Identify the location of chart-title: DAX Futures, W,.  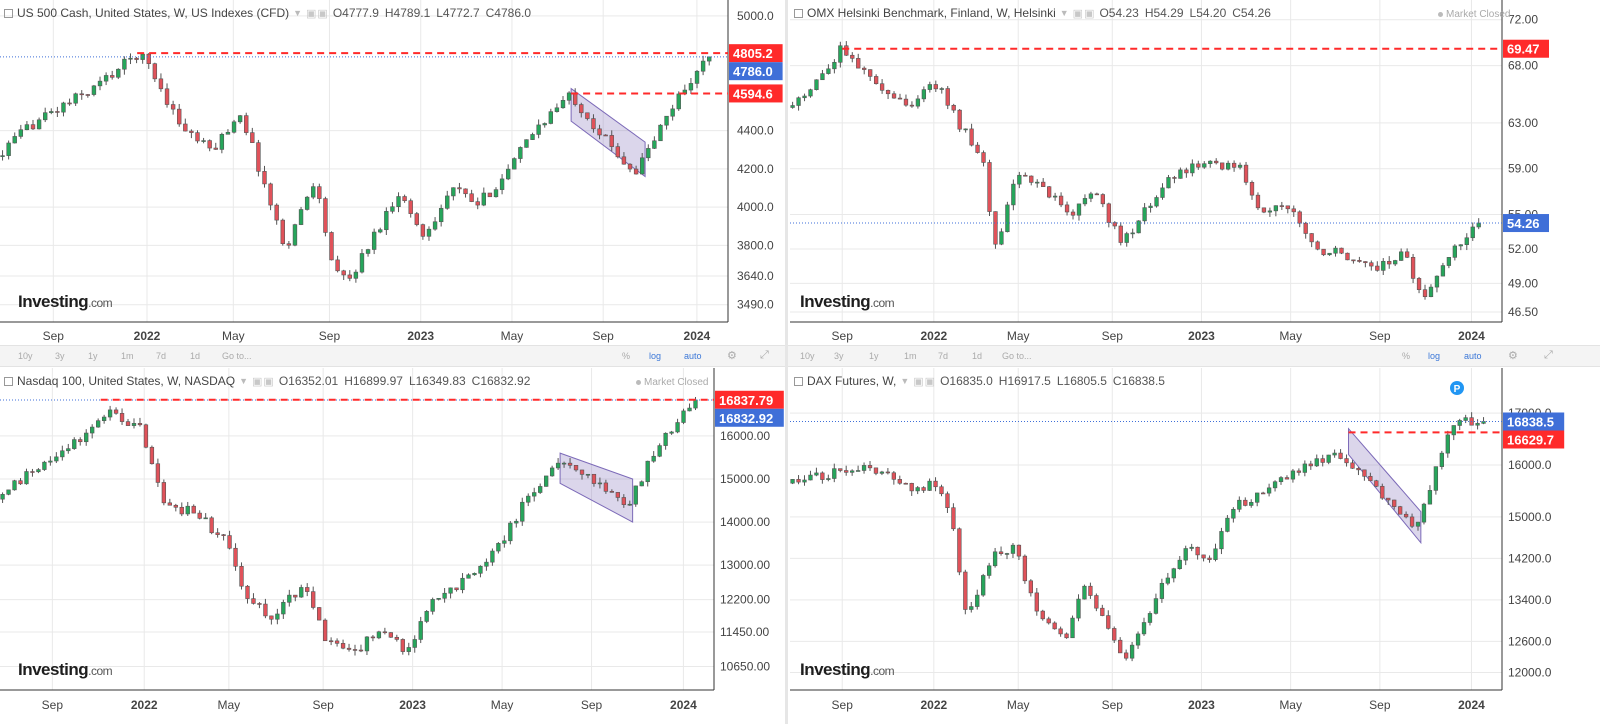
(852, 381).